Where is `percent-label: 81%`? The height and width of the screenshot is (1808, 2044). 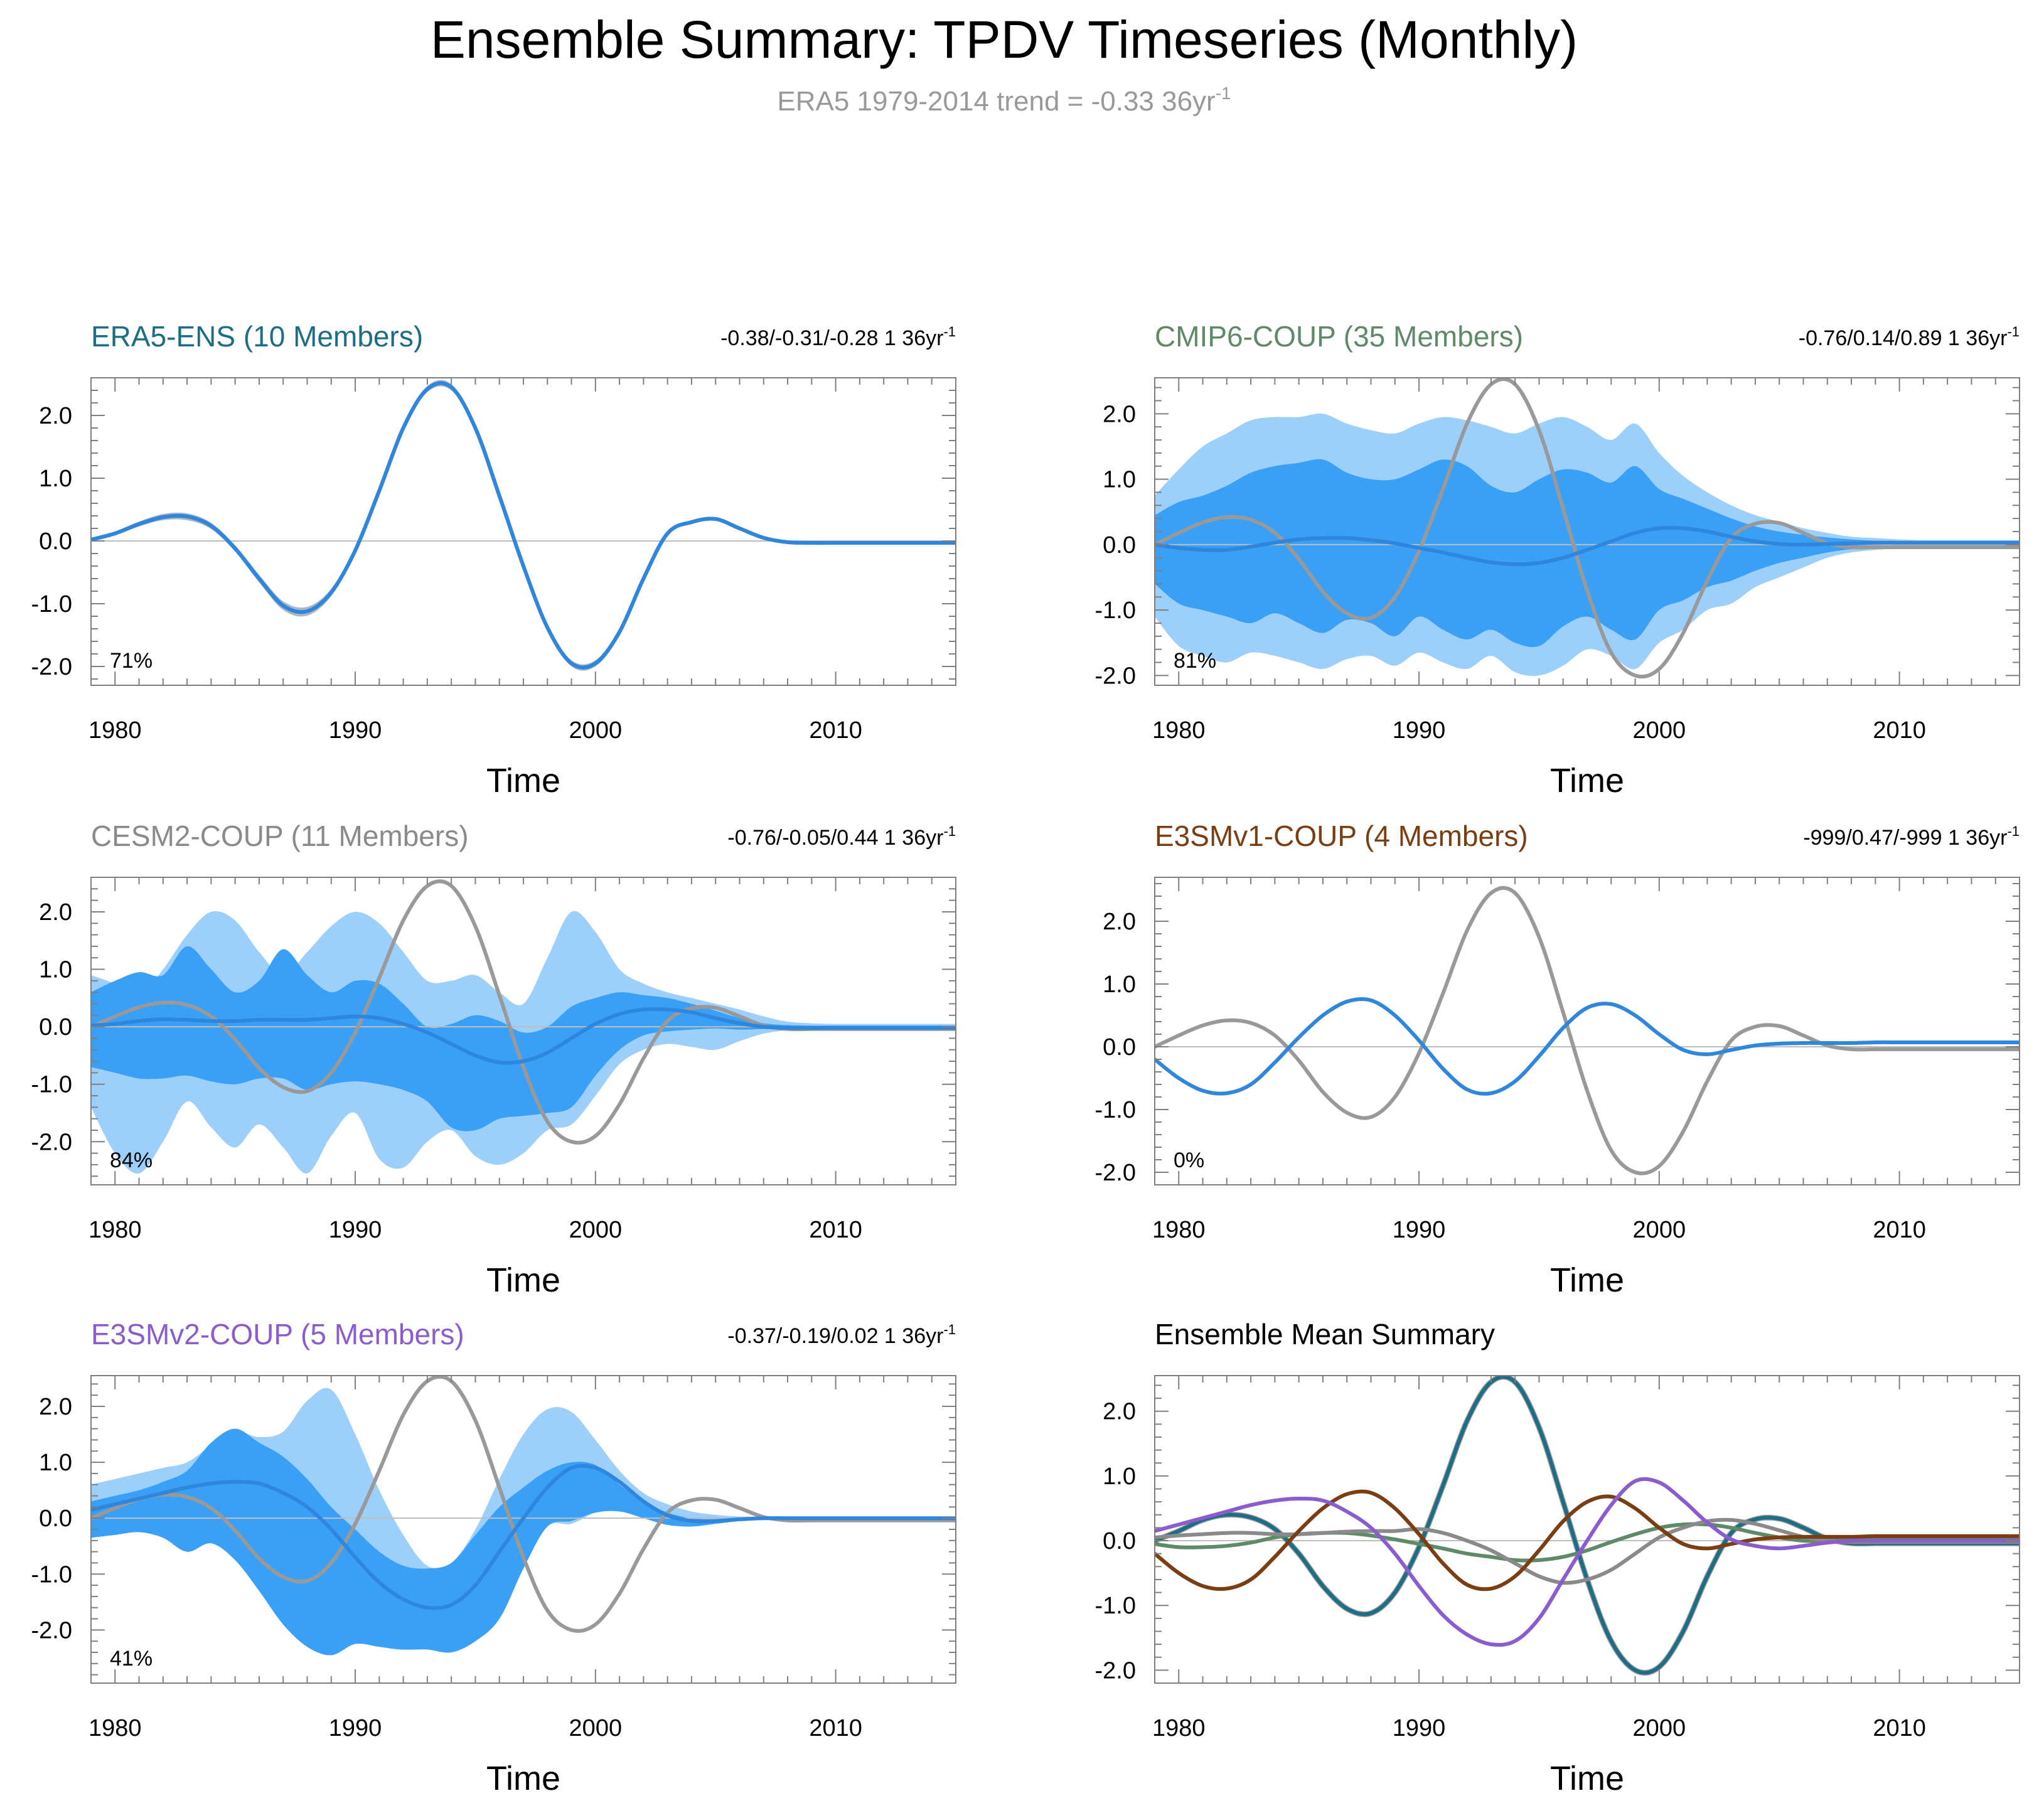 percent-label: 81% is located at coordinates (1195, 661).